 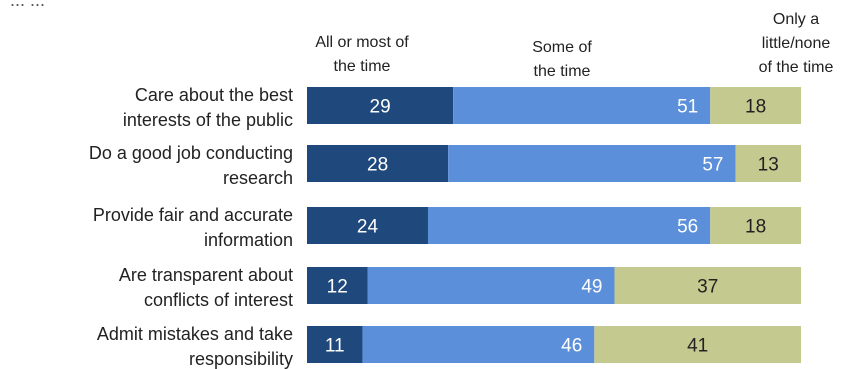 What do you see at coordinates (687, 107) in the screenshot?
I see `data-label-0-1: 51` at bounding box center [687, 107].